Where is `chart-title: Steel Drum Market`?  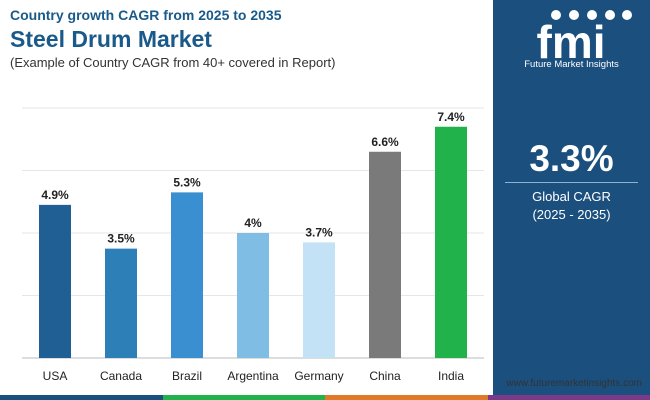 chart-title: Steel Drum Market is located at coordinates (111, 39).